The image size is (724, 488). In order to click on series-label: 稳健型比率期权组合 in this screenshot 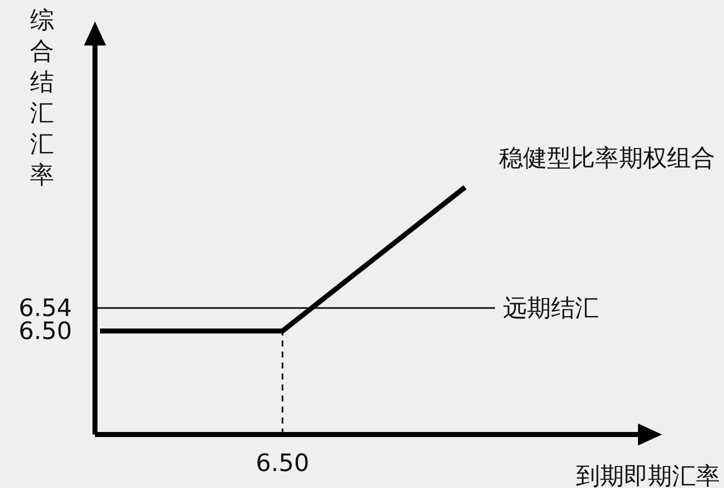, I will do `click(607, 158)`.